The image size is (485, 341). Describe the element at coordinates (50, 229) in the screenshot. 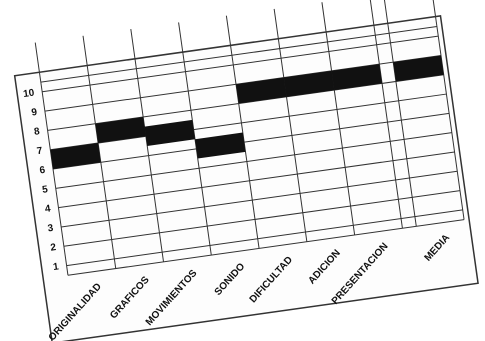

I see `y-tick-label: 3` at that location.